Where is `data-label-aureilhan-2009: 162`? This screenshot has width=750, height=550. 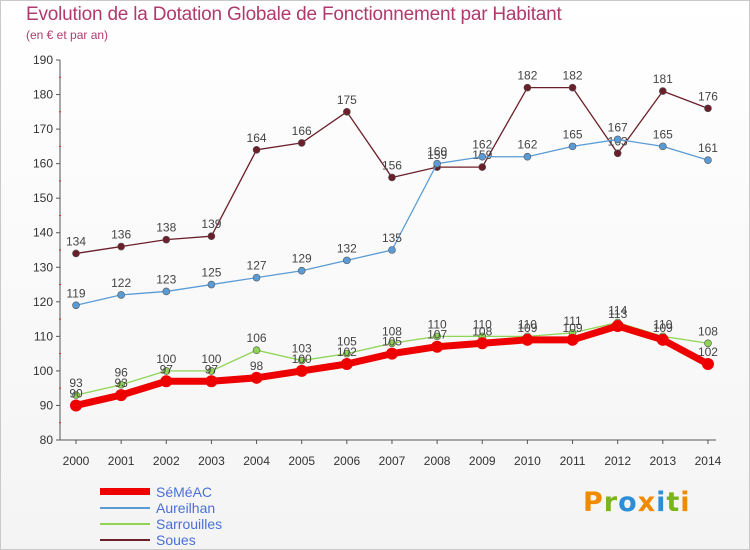 data-label-aureilhan-2009: 162 is located at coordinates (482, 145).